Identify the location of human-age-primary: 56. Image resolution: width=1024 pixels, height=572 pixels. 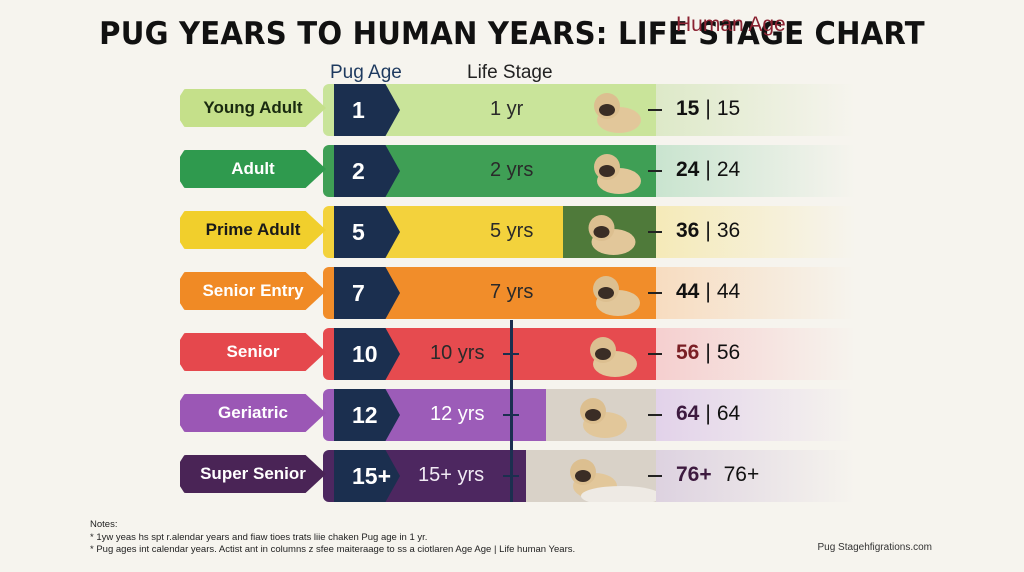
(688, 352).